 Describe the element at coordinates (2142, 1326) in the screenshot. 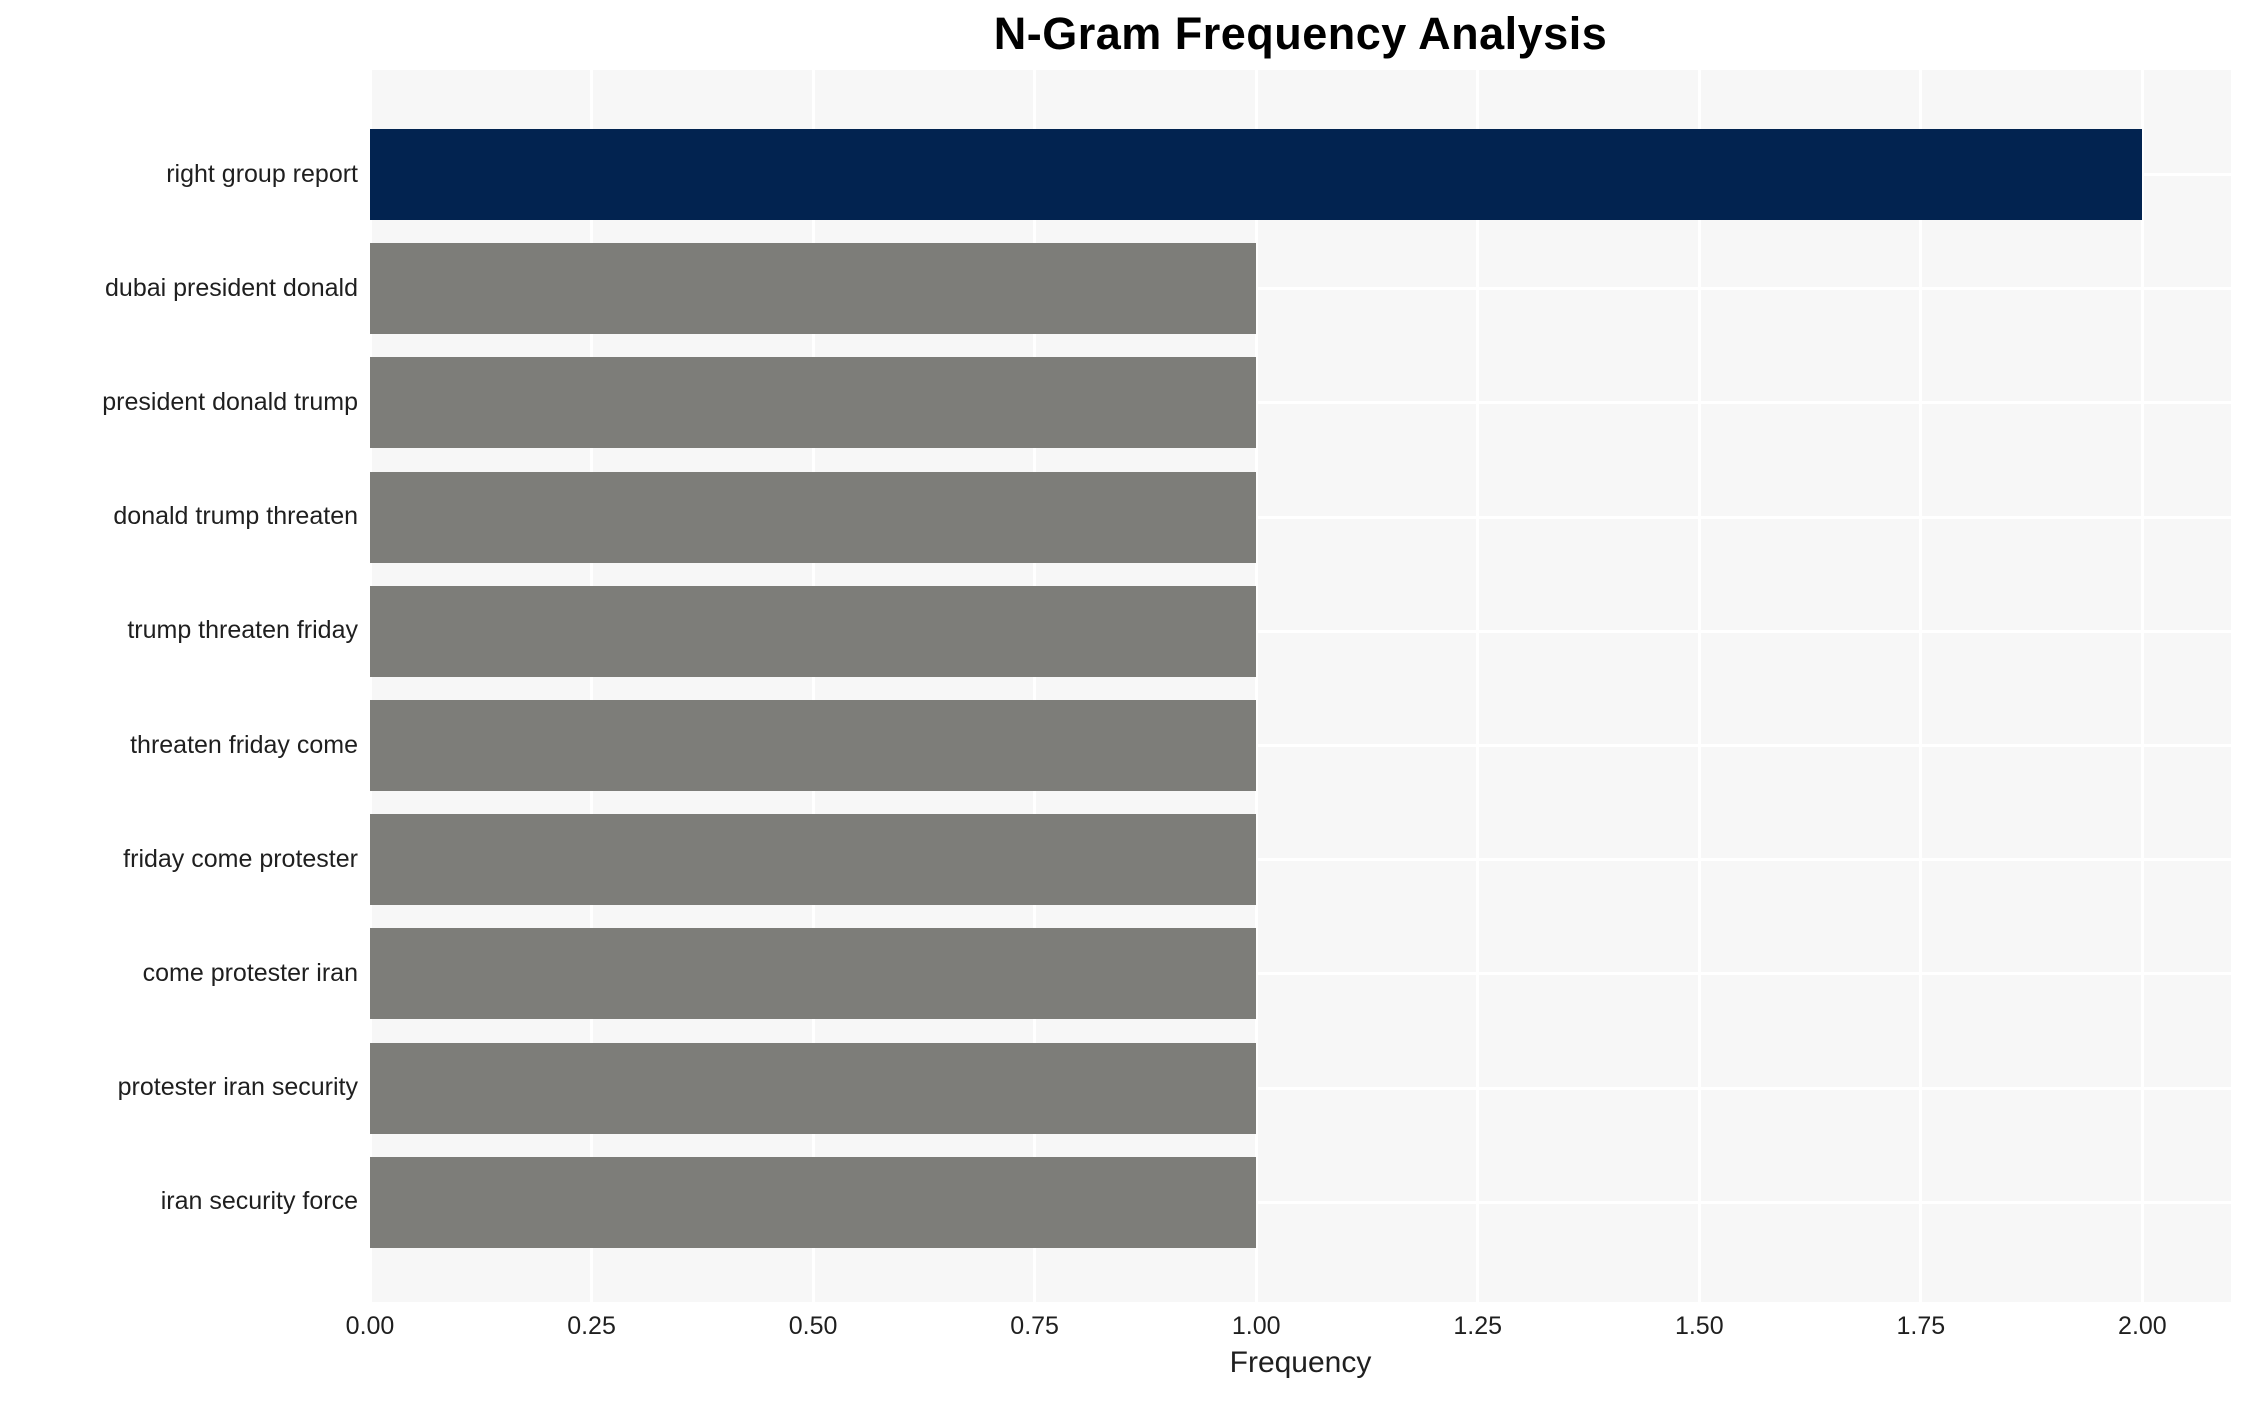

I see `x-tick-label: 2.00` at that location.